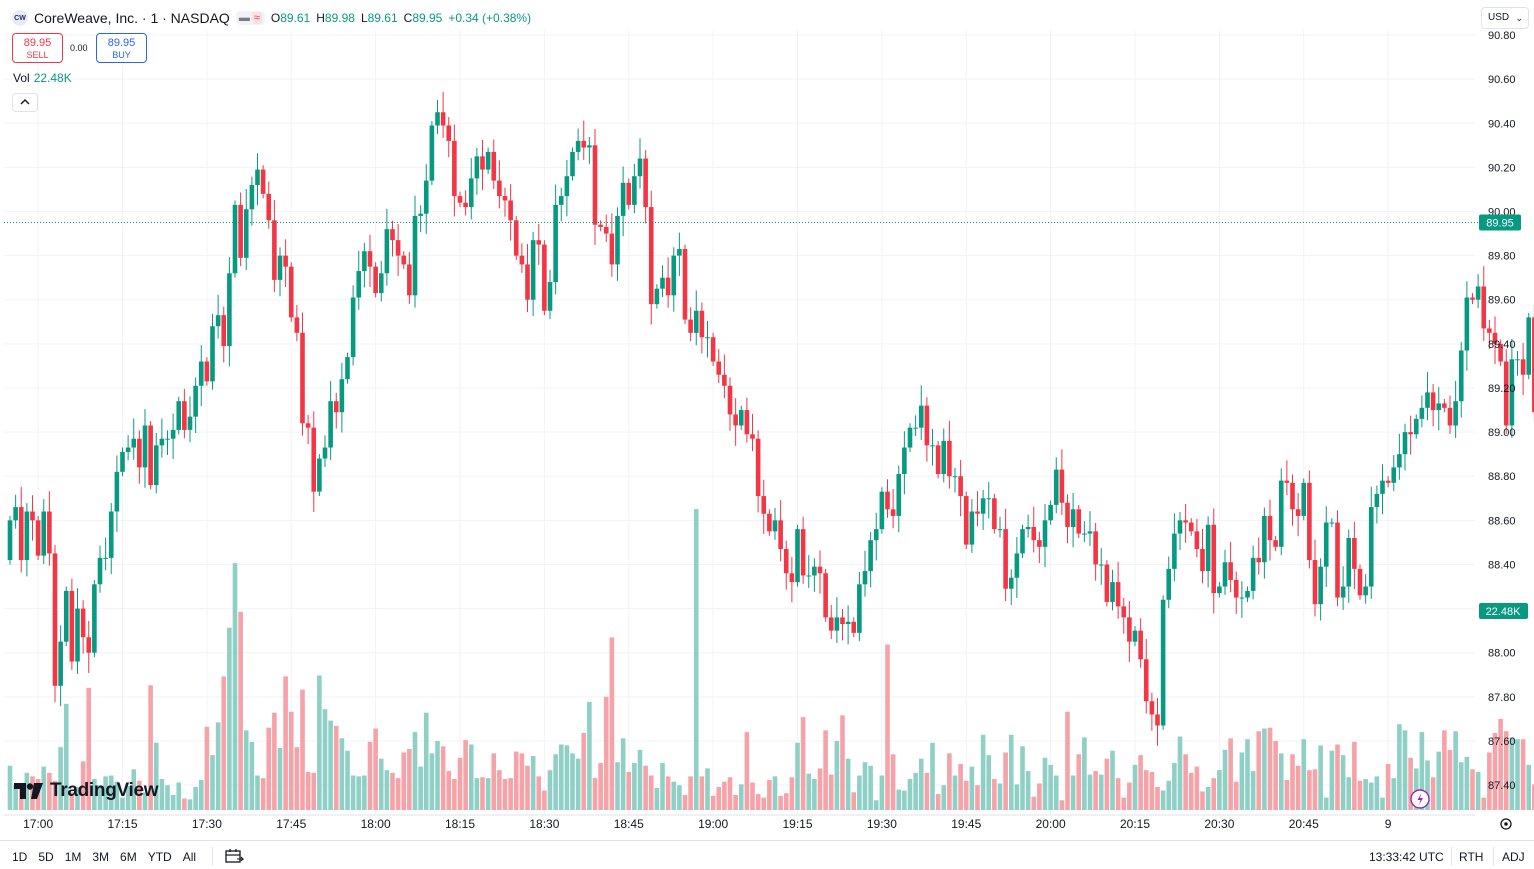 The width and height of the screenshot is (1534, 869). I want to click on settings-icon, so click(1506, 824).